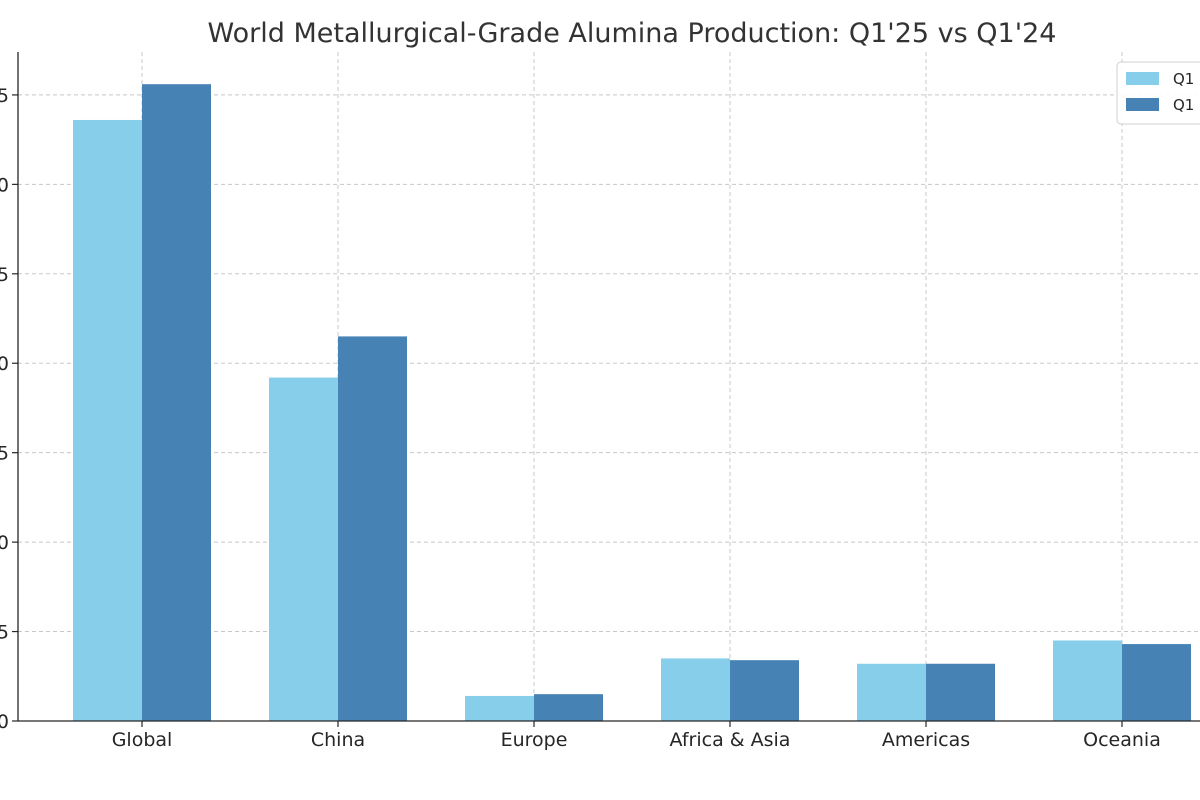 The image size is (1200, 800). I want to click on x-tick-label: Africa & Asia, so click(730, 740).